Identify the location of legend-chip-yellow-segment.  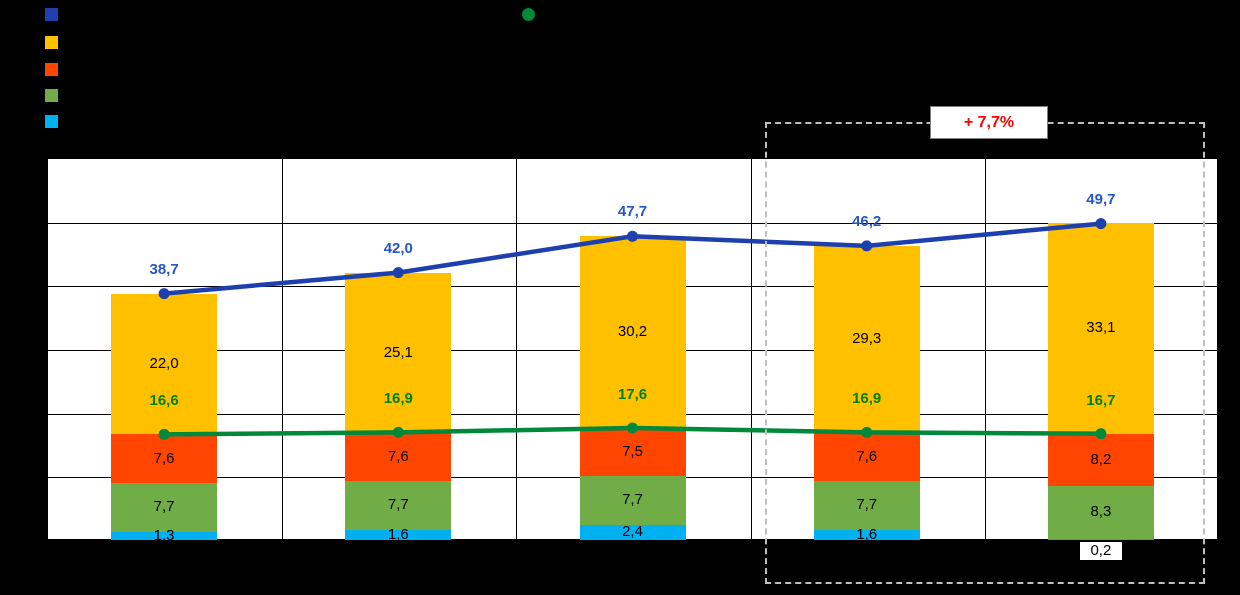
(51, 42).